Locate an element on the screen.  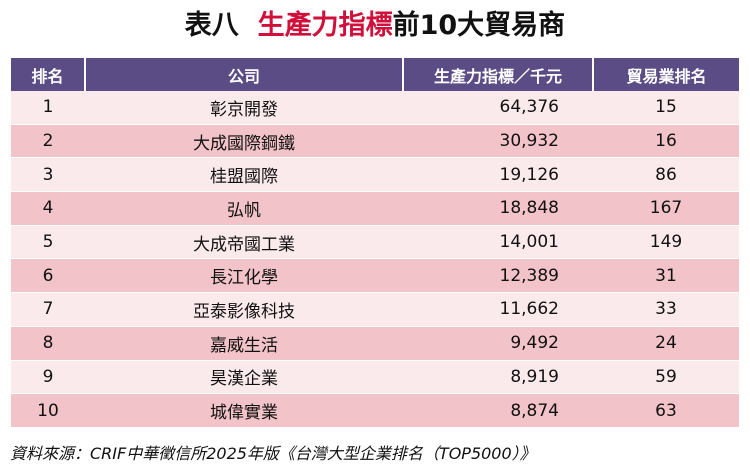
trade-rank-cell: 59 is located at coordinates (666, 377).